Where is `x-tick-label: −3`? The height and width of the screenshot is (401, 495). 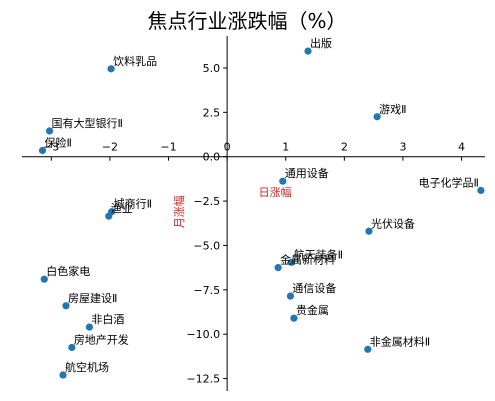 x-tick-label: −3 is located at coordinates (51, 147).